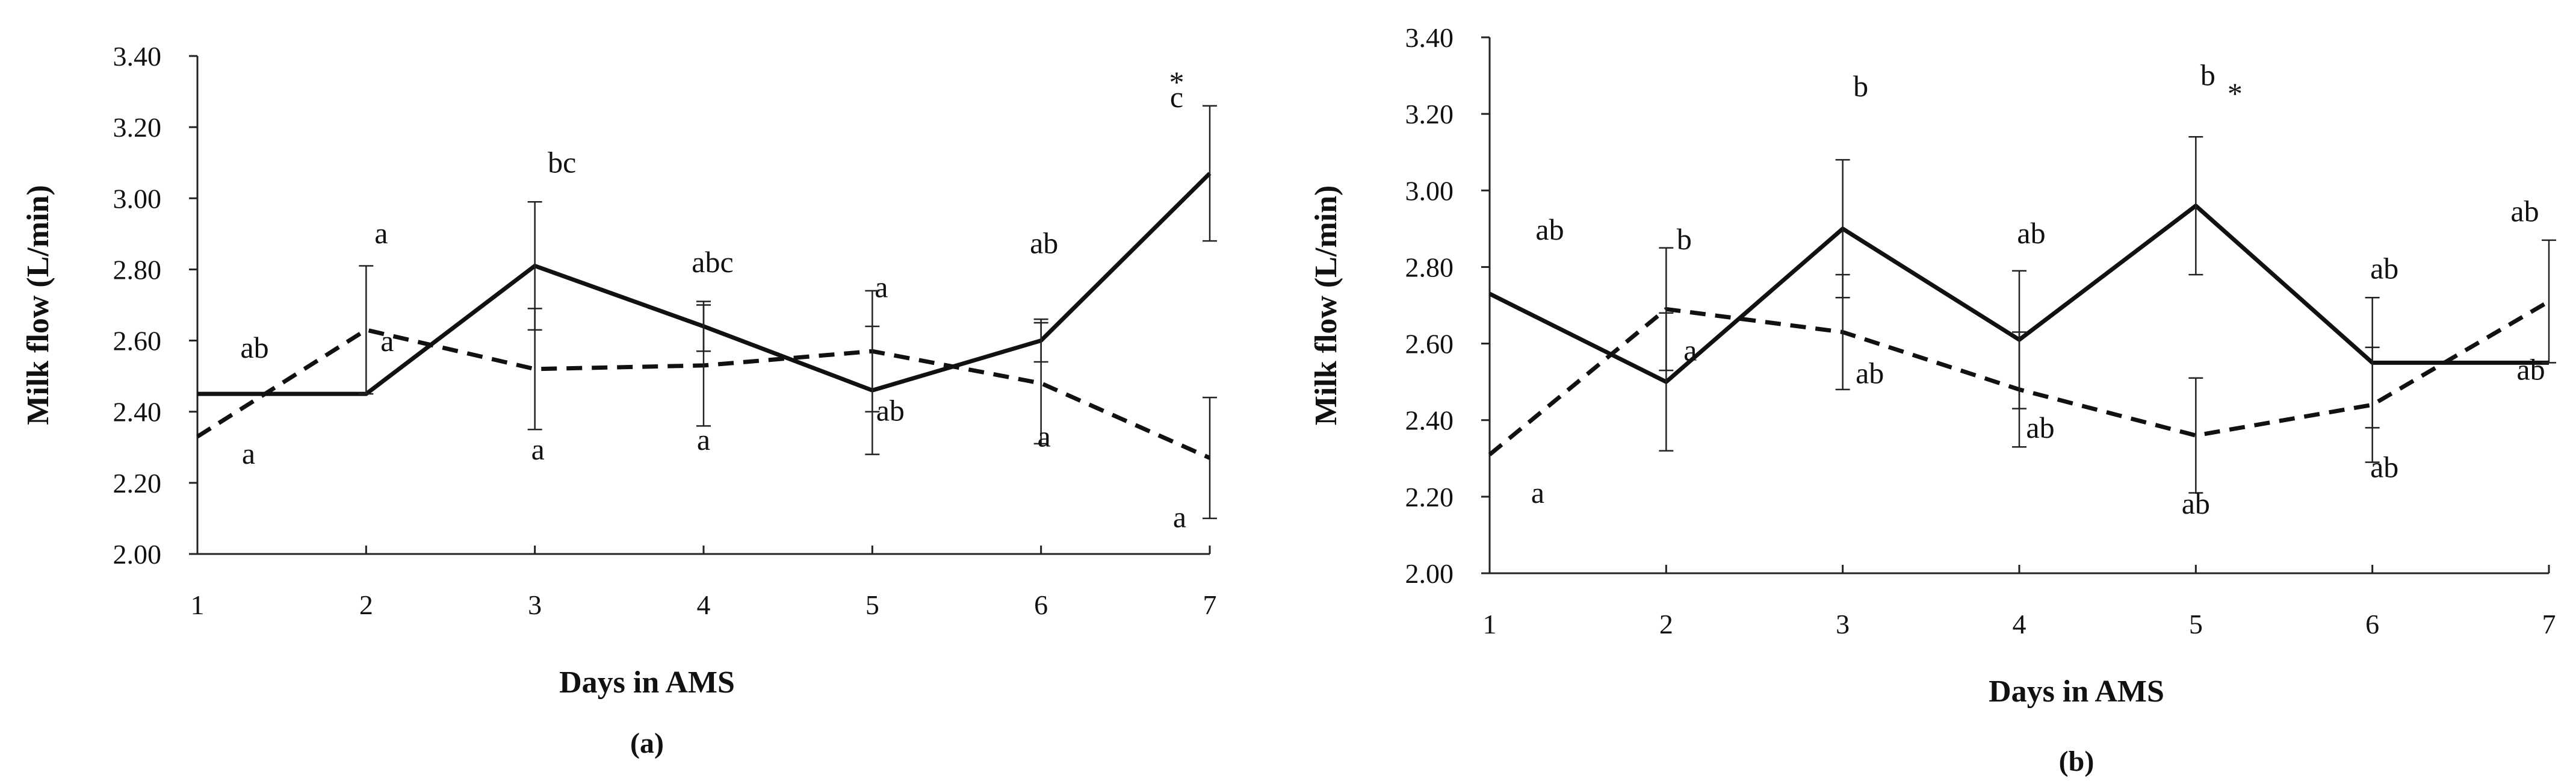 Image resolution: width=2576 pixels, height=784 pixels. Describe the element at coordinates (1176, 97) in the screenshot. I see `significance-letter: c` at that location.